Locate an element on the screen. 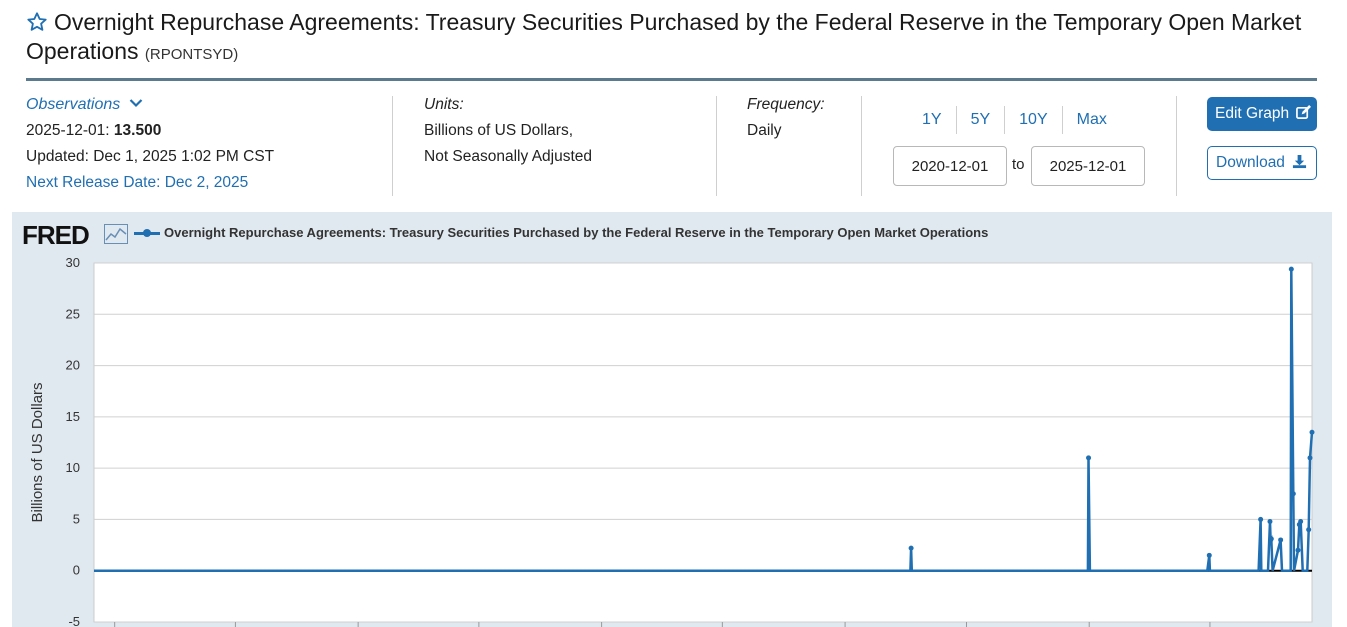  title-divider is located at coordinates (671, 79).